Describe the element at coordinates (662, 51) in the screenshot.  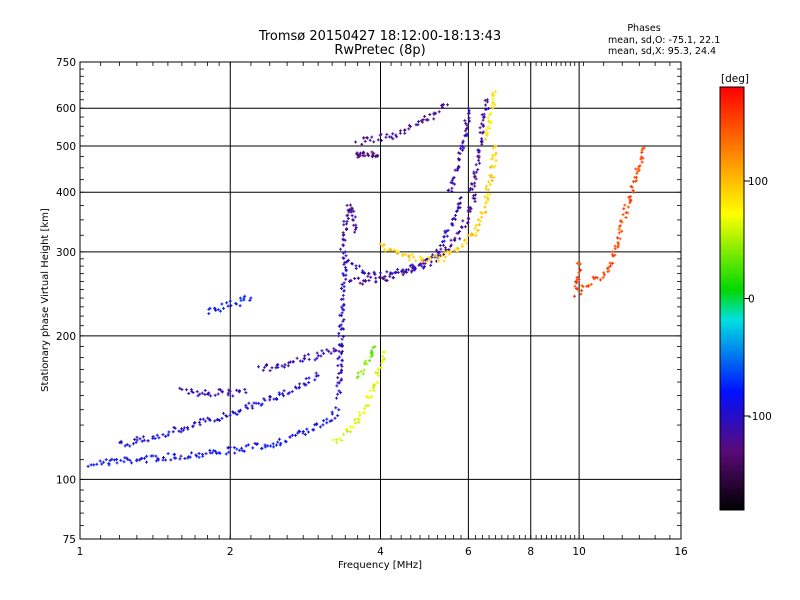
I see `legend-line-x: mean, sd,X: 95.3, 24.4` at that location.